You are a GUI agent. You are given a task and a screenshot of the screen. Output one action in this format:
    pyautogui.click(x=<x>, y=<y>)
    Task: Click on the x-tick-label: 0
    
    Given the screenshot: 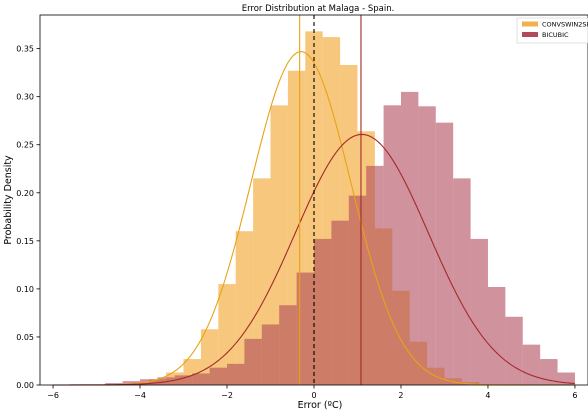 What is the action you would take?
    pyautogui.click(x=313, y=395)
    